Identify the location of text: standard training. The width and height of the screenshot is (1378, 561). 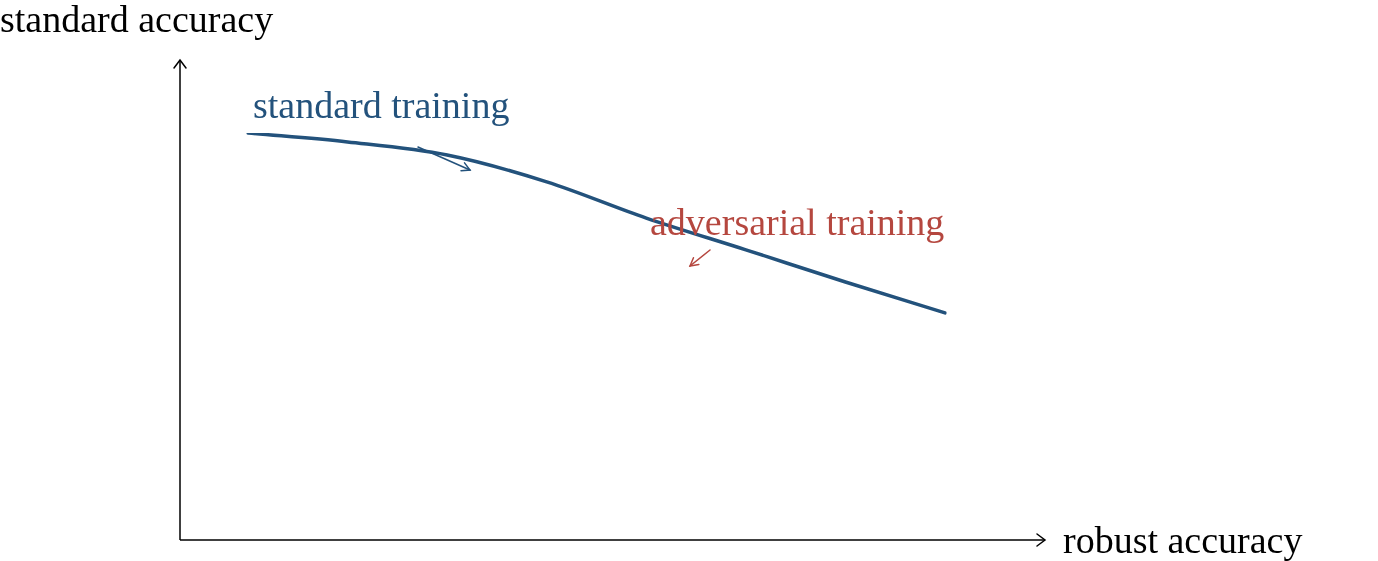
(381, 105).